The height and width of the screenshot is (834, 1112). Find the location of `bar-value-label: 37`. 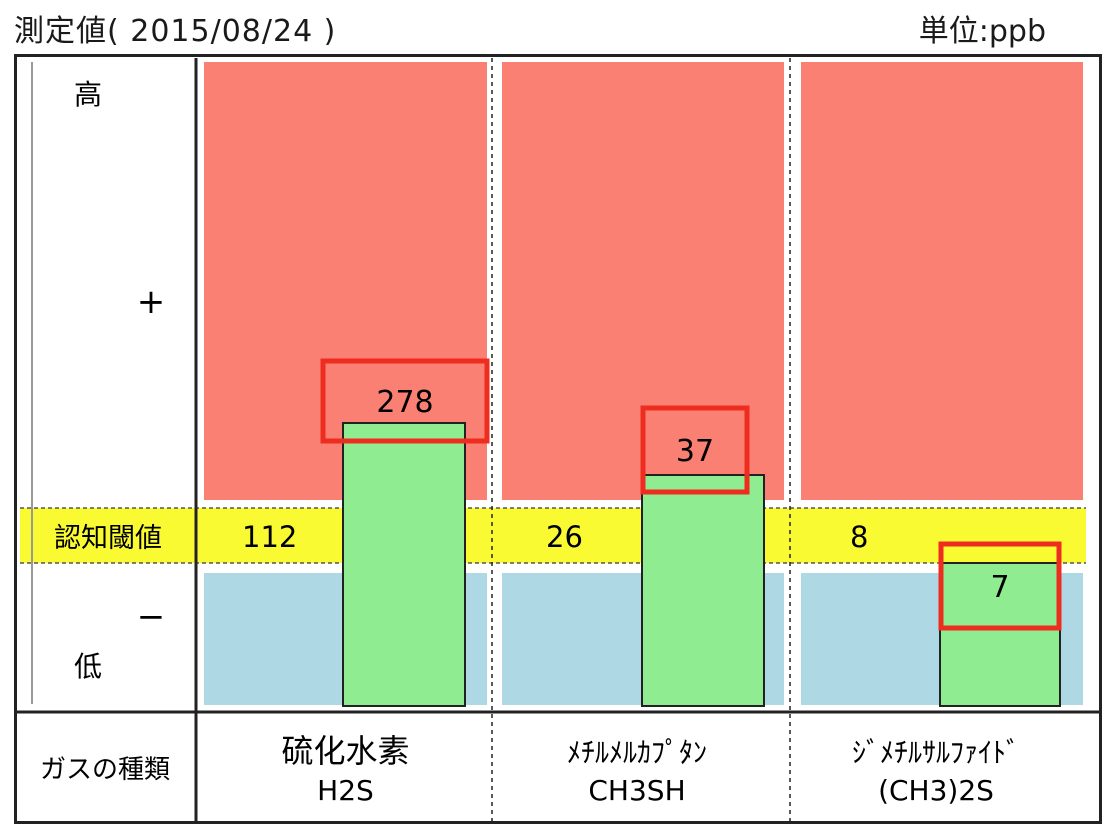

bar-value-label: 37 is located at coordinates (695, 451).